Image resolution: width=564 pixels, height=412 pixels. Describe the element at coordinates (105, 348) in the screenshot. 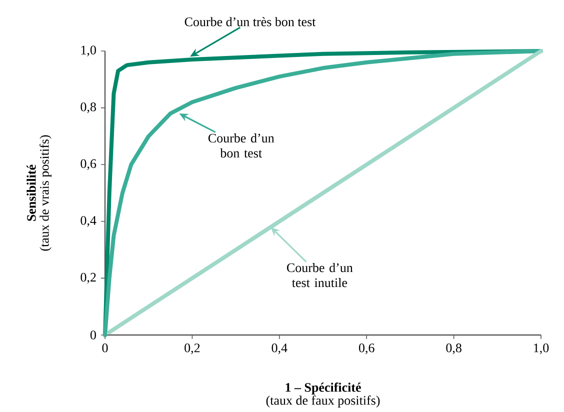

I see `x-tick-label: 0` at that location.